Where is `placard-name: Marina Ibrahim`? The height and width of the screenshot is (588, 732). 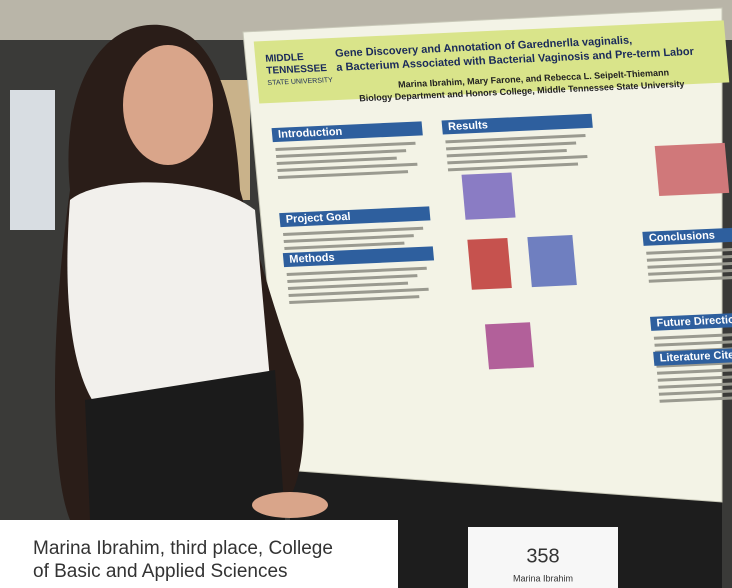
placard-name: Marina Ibrahim is located at coordinates (543, 578).